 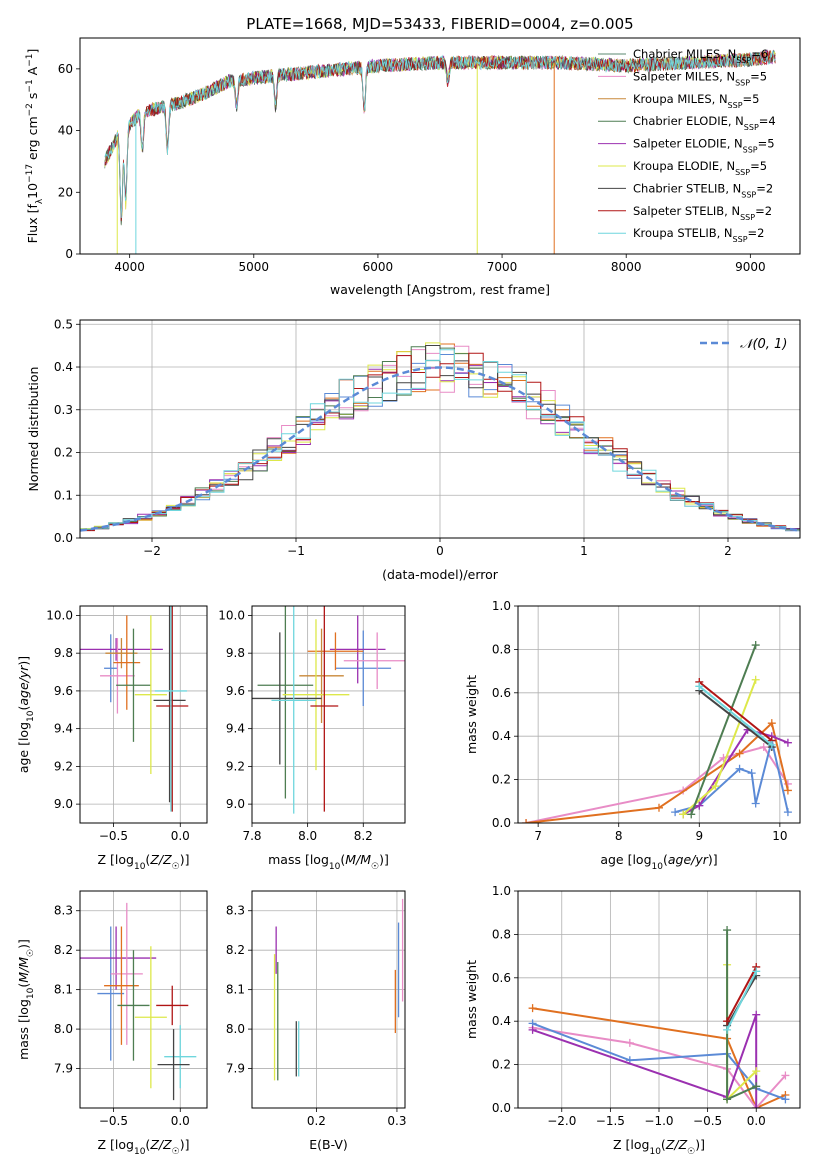 I want to click on x-tick-label: −1, so click(x=296, y=551).